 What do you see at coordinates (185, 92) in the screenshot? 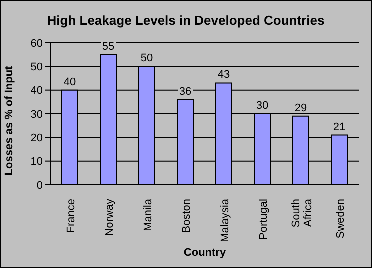
I see `data-label: 36` at bounding box center [185, 92].